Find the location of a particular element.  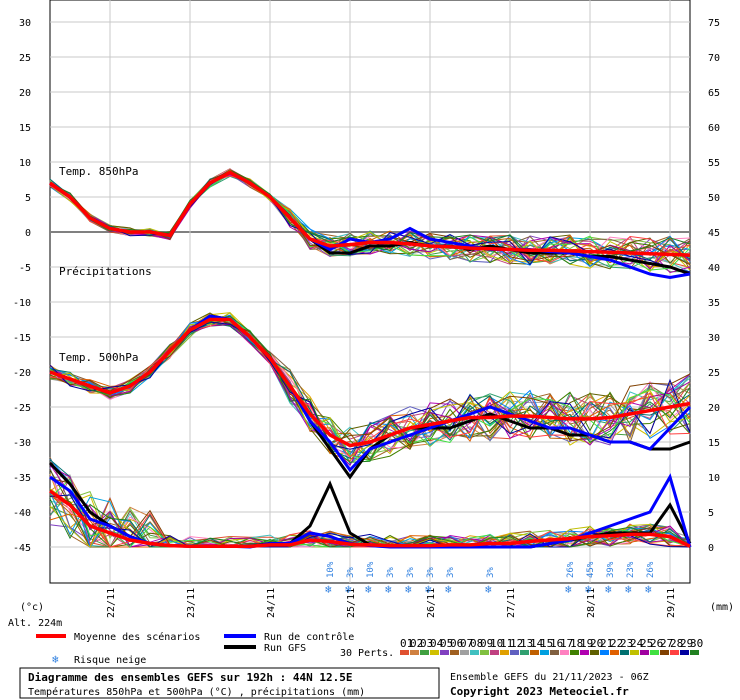

pert-number: 23 is located at coordinates (626, 643).